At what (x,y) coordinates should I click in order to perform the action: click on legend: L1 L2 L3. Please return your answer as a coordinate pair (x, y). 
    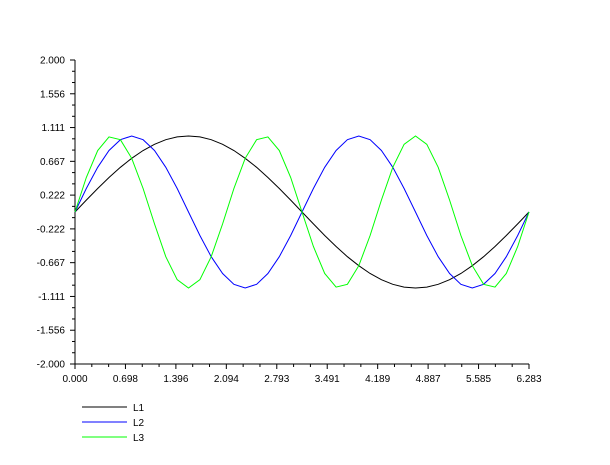
    Looking at the image, I should click on (113, 423).